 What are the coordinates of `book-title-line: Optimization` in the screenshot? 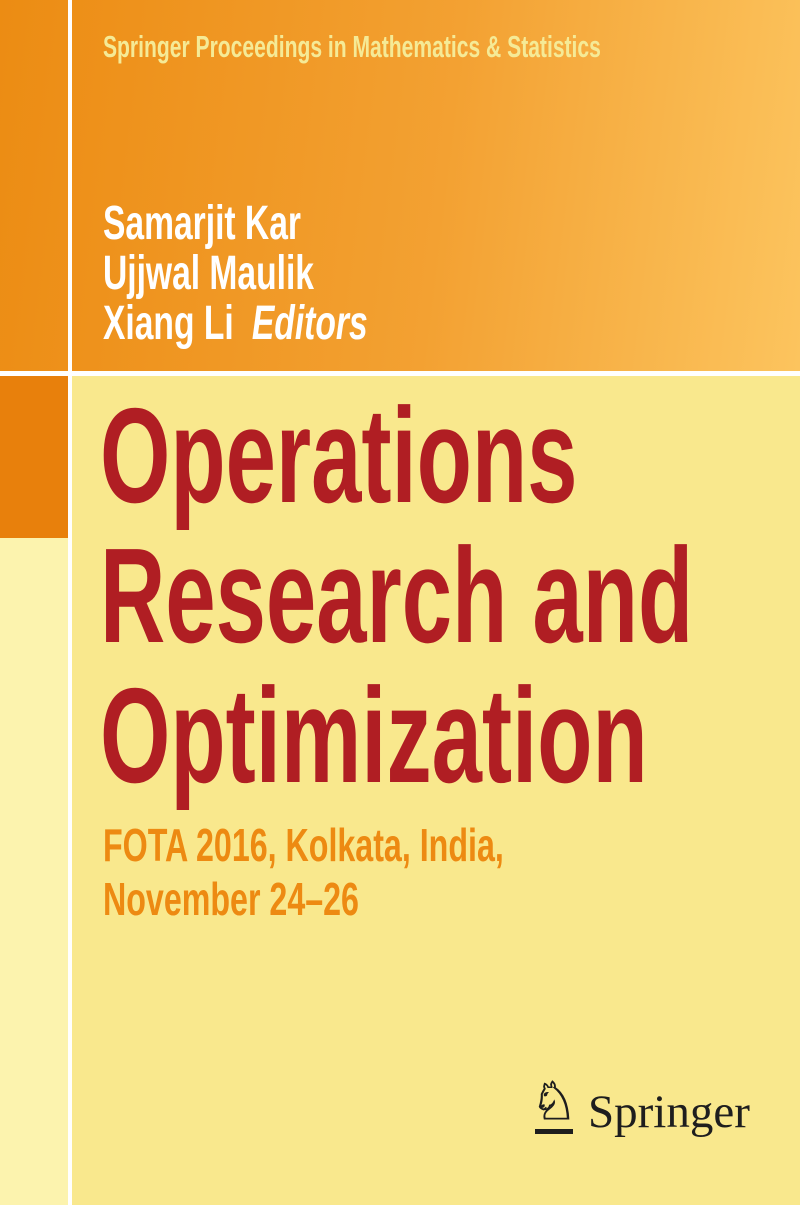 It's located at (374, 735).